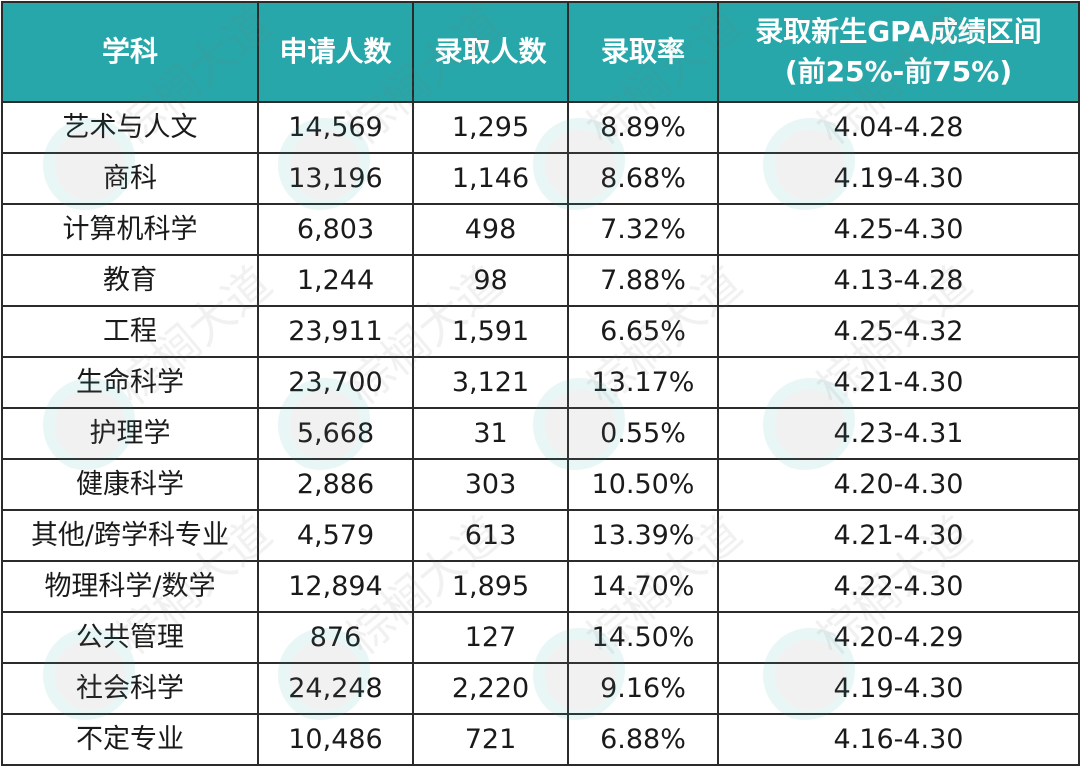 This screenshot has height=768, width=1080. I want to click on admission-rate-cell: 14.50%, so click(643, 637).